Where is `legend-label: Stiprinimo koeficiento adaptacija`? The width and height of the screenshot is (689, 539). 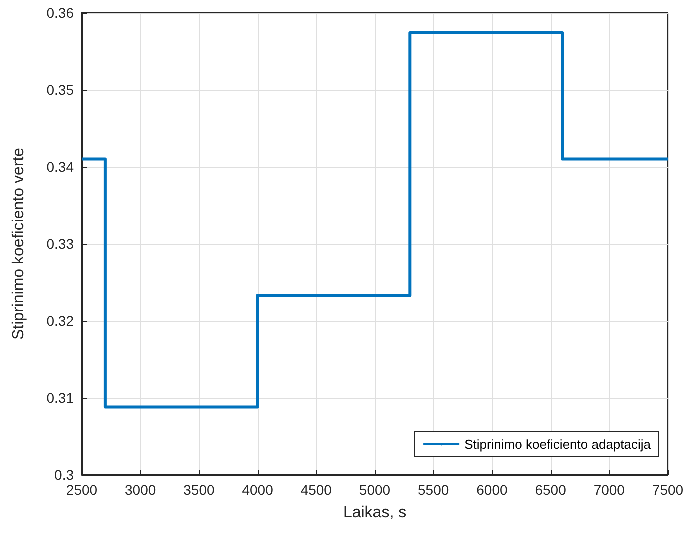
legend-label: Stiprinimo koeficiento adaptacija is located at coordinates (558, 444).